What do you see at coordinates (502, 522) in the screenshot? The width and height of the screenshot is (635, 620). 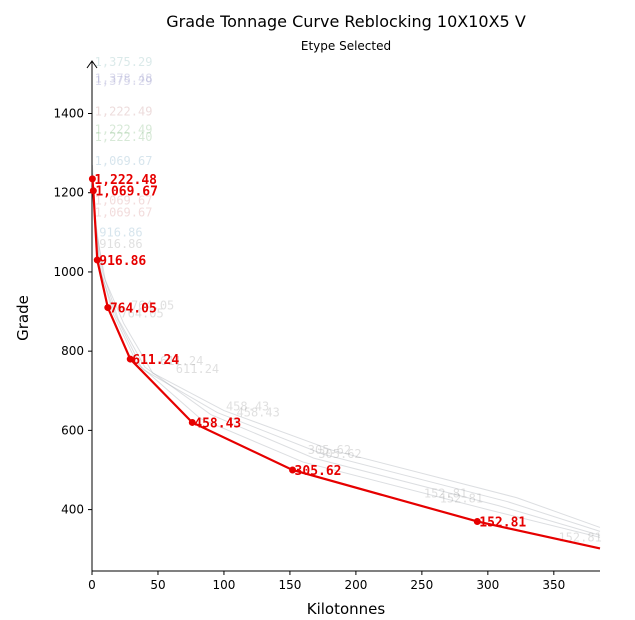 I see `data-label: 152.81` at bounding box center [502, 522].